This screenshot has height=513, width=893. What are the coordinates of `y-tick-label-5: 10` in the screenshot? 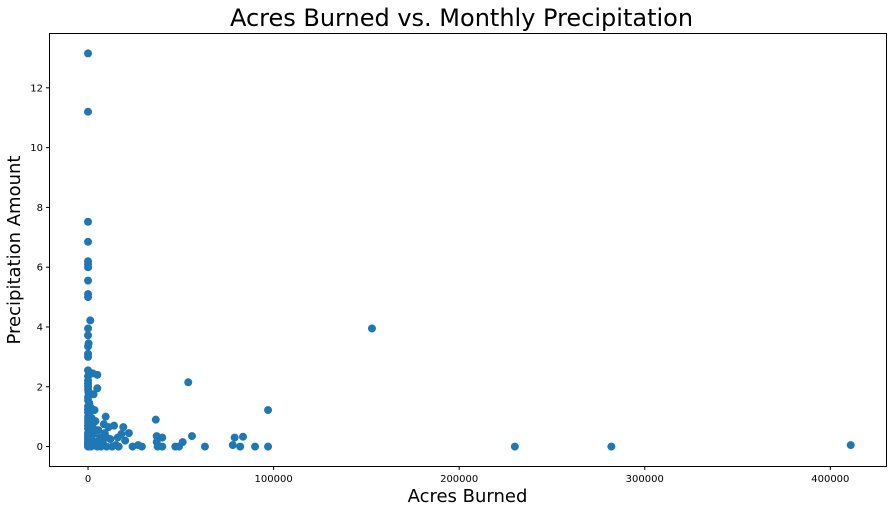 It's located at (36, 148).